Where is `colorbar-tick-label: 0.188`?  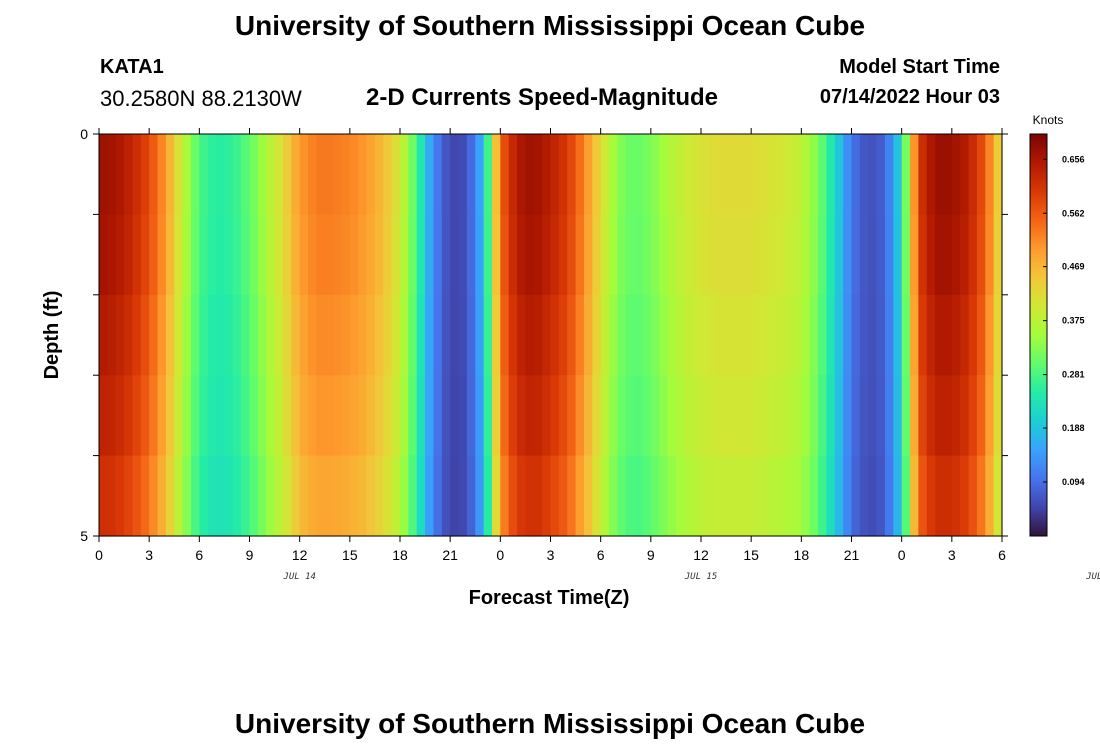 colorbar-tick-label: 0.188 is located at coordinates (1073, 428).